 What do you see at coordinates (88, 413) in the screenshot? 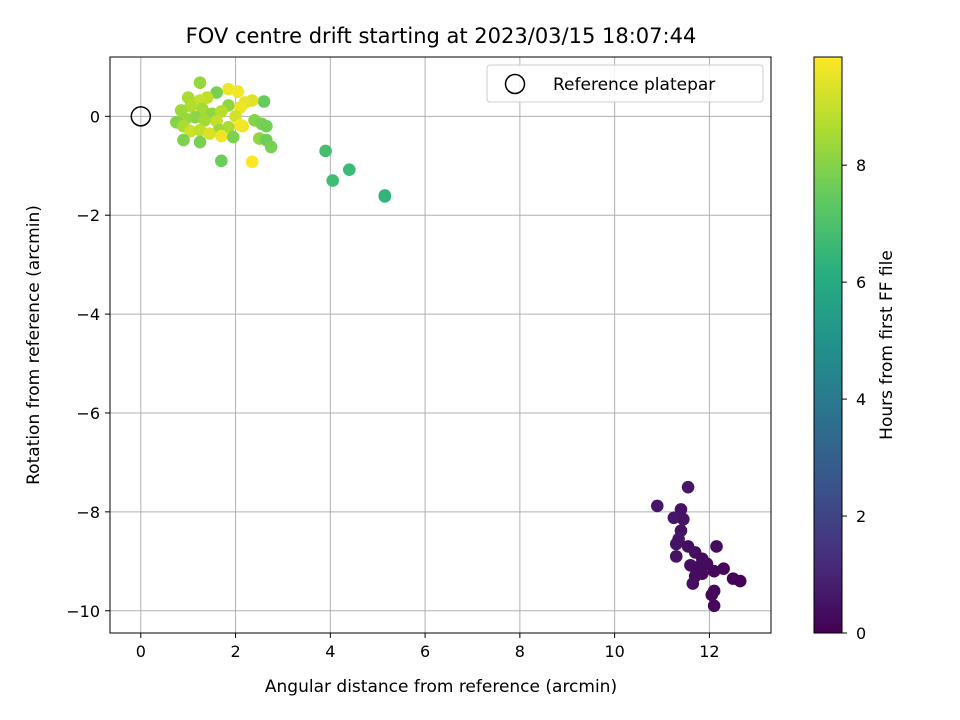
I see `y-tick-label: −6` at bounding box center [88, 413].